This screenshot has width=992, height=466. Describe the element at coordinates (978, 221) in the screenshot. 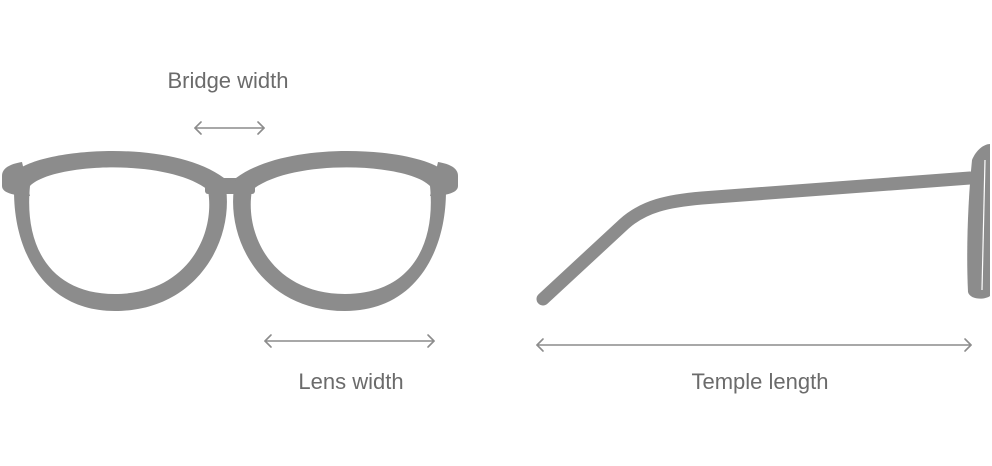

I see `frame-front-side` at that location.